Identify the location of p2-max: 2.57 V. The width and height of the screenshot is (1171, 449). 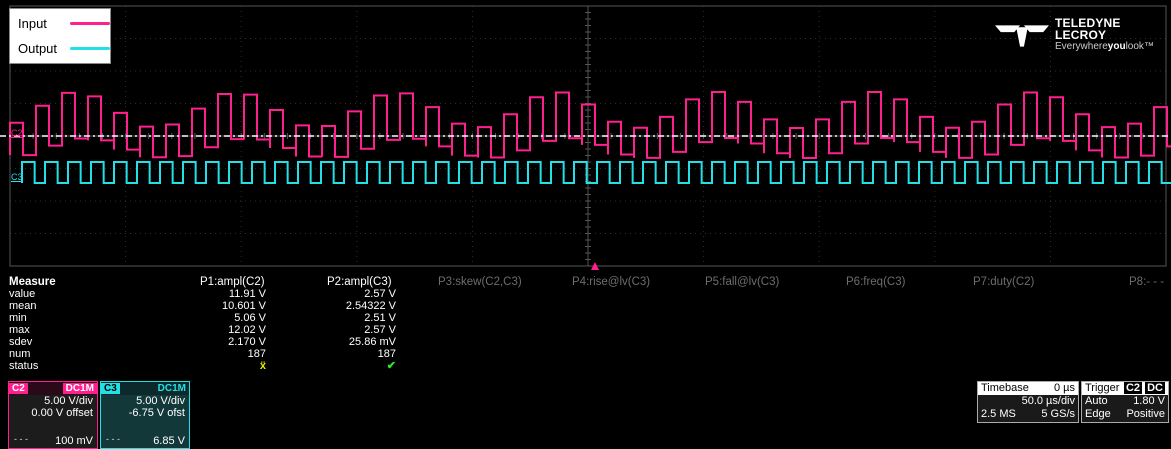
(380, 330).